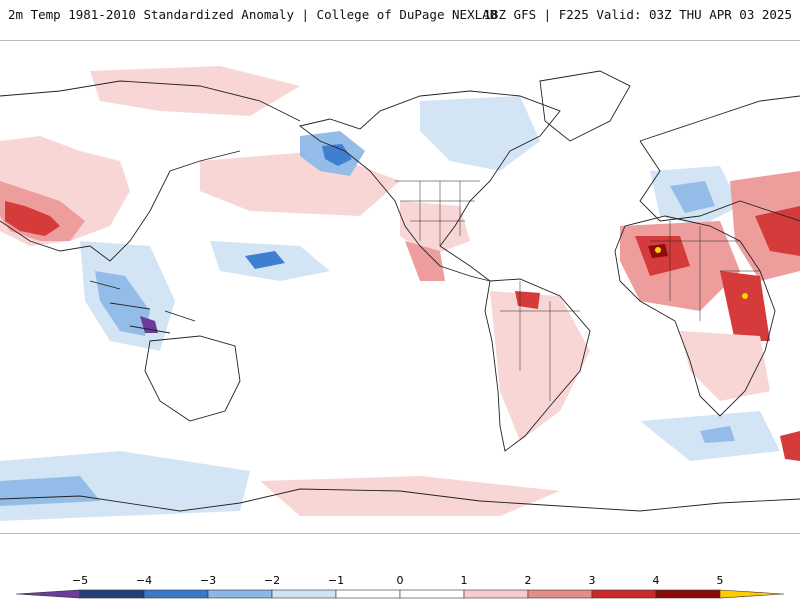 The height and width of the screenshot is (604, 800). I want to click on colorbar-tick-label: −4, so click(144, 580).